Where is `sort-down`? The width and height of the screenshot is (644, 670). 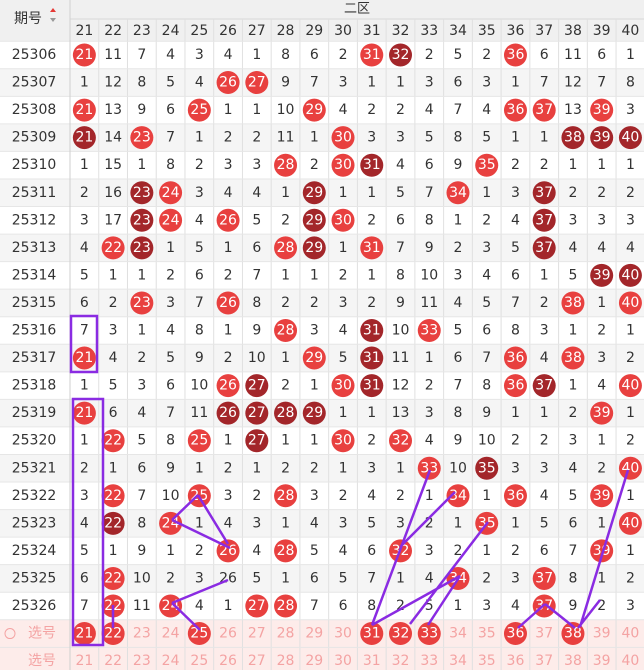 sort-down is located at coordinates (53, 20).